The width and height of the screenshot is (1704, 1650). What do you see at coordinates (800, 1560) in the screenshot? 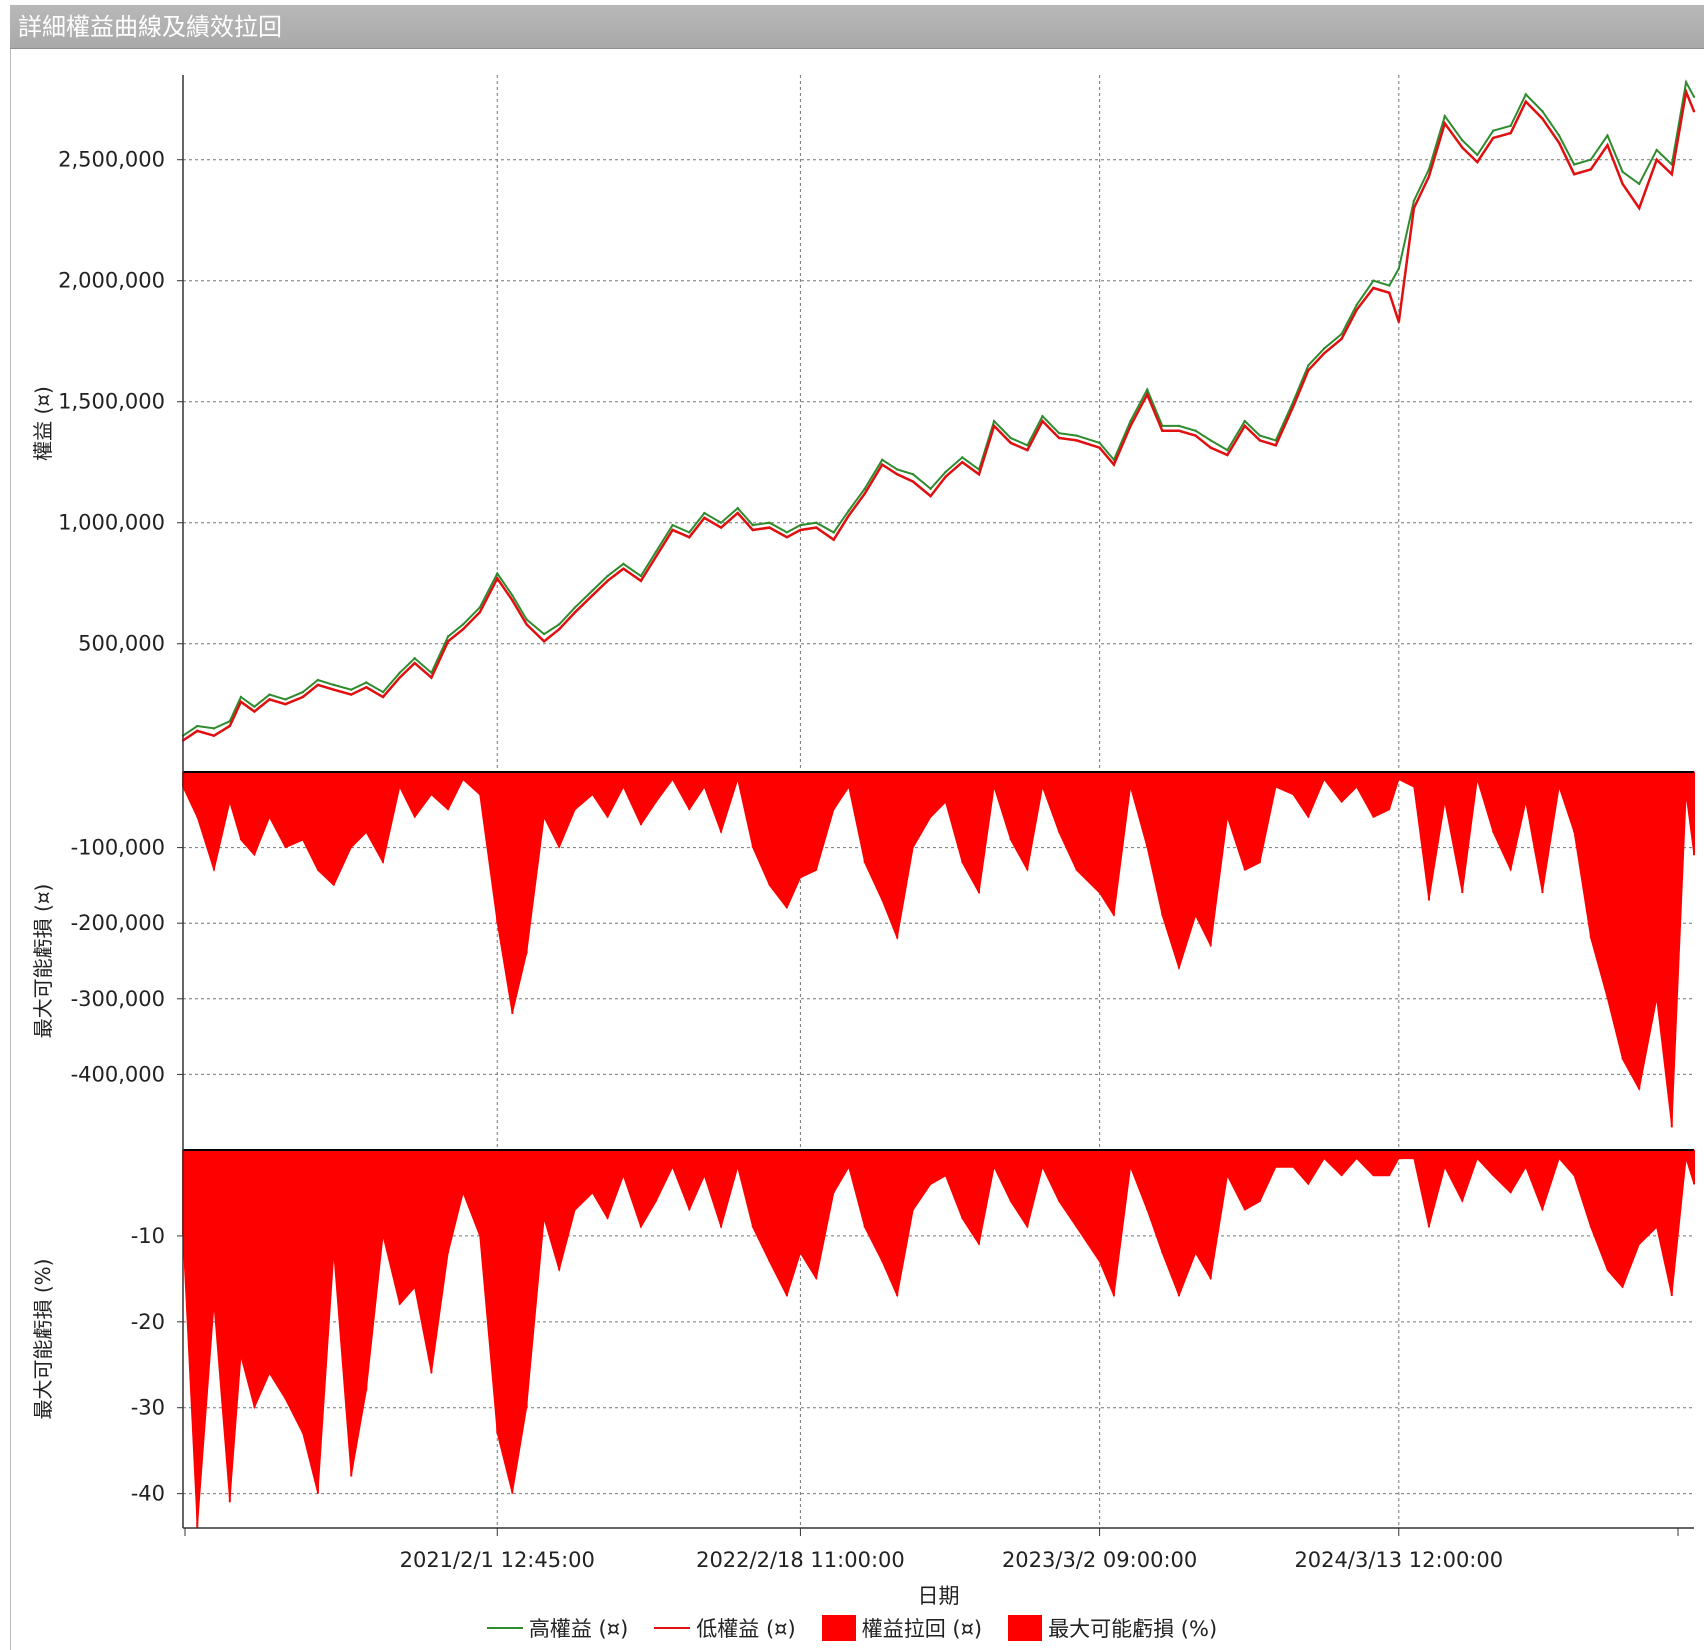
I see `x-tick-label: 2022/2/18 11:00:00` at bounding box center [800, 1560].